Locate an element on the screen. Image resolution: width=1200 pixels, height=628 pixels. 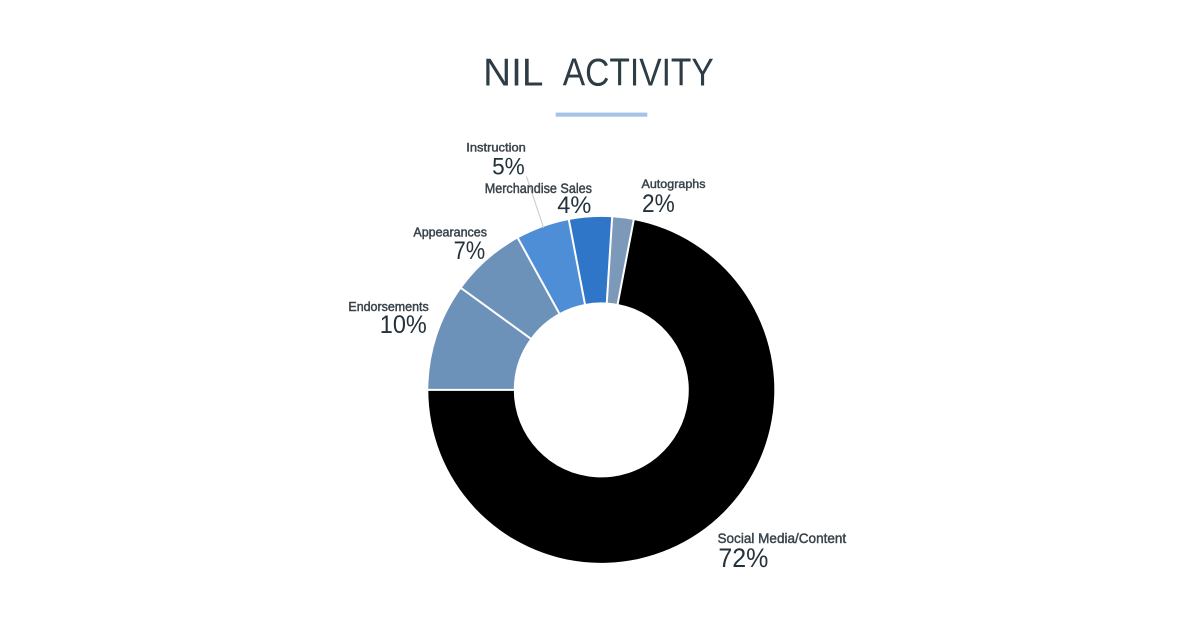
svg-text: 10% is located at coordinates (403, 325).